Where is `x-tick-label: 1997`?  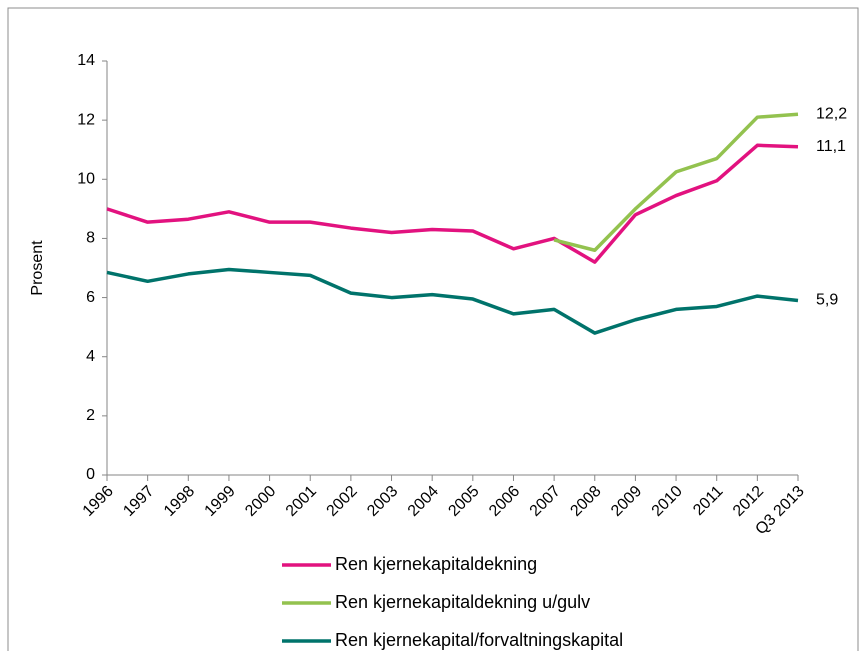
x-tick-label: 1997 is located at coordinates (138, 501).